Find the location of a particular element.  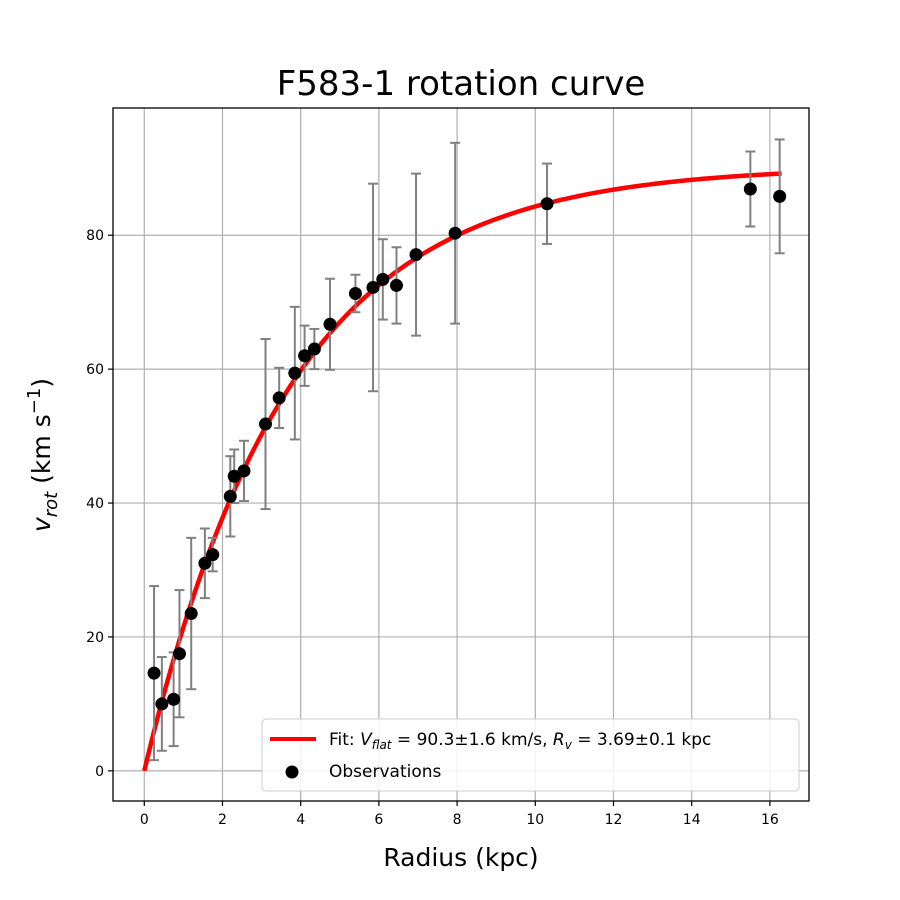

x-tick-label: 16 is located at coordinates (770, 820).